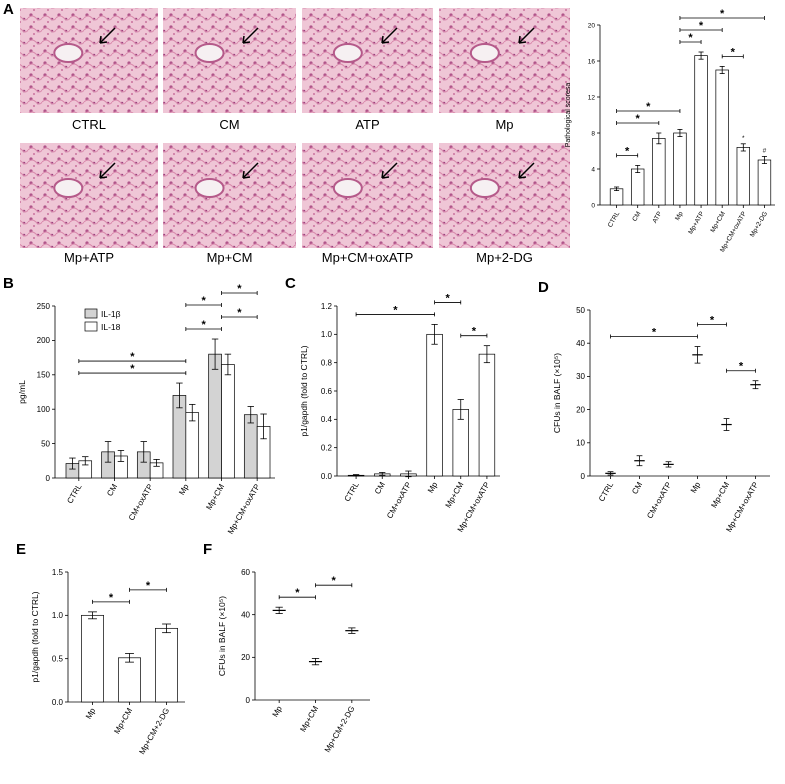 The height and width of the screenshot is (784, 785). What do you see at coordinates (21, 549) in the screenshot?
I see `panel-label: E` at bounding box center [21, 549].